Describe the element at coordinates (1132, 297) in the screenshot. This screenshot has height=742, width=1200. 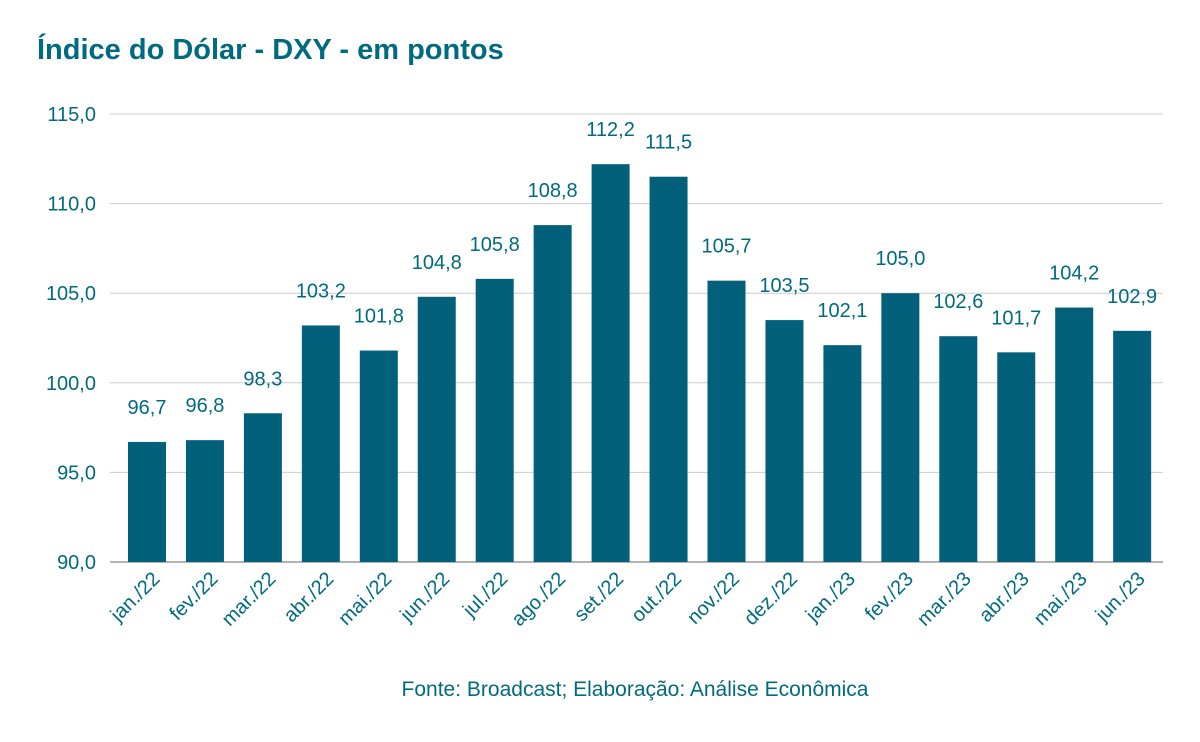
I see `data-label: 102,9` at that location.